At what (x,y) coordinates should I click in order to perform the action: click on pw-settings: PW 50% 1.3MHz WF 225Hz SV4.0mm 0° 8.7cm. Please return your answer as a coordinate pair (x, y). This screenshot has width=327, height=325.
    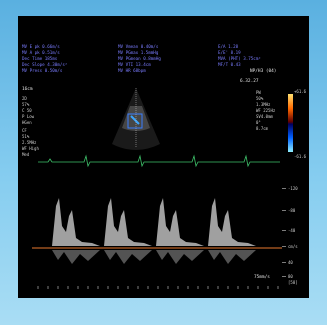
    Looking at the image, I should click on (266, 110).